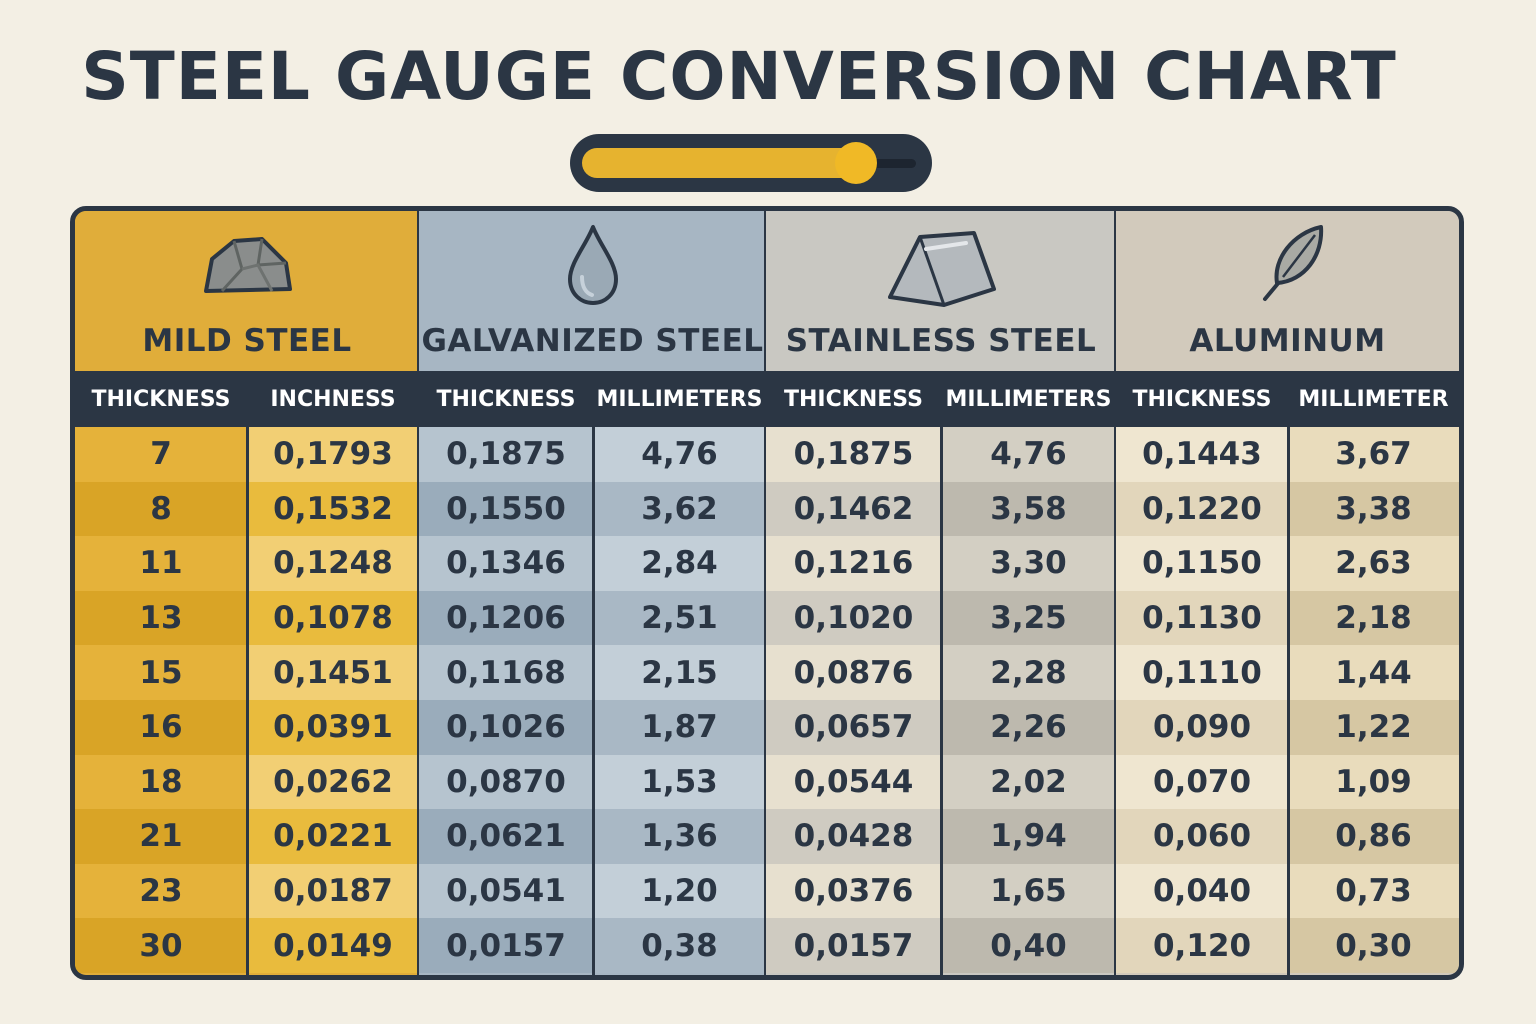 Image resolution: width=1536 pixels, height=1024 pixels. I want to click on thickness-cell: 0,1346, so click(506, 563).